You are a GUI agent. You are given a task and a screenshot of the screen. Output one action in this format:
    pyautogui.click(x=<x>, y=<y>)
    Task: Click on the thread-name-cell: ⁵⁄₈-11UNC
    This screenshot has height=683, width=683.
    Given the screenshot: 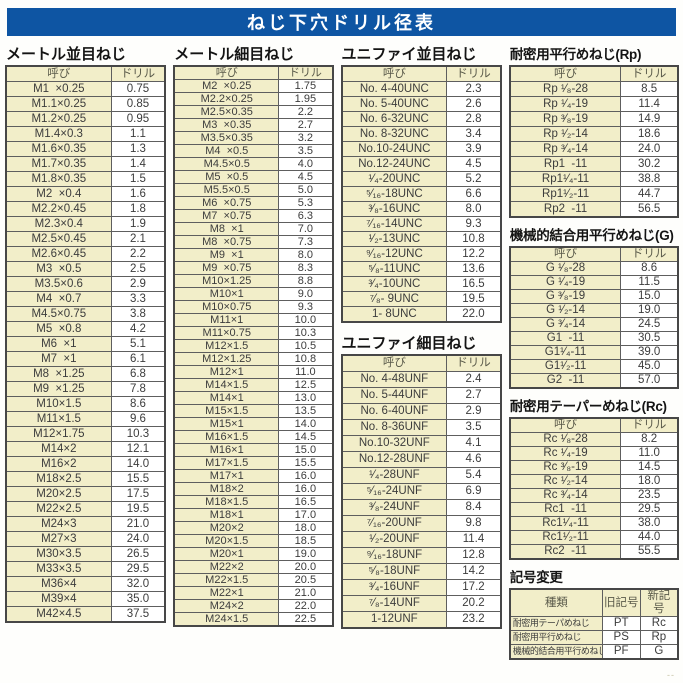 What is the action you would take?
    pyautogui.click(x=394, y=269)
    